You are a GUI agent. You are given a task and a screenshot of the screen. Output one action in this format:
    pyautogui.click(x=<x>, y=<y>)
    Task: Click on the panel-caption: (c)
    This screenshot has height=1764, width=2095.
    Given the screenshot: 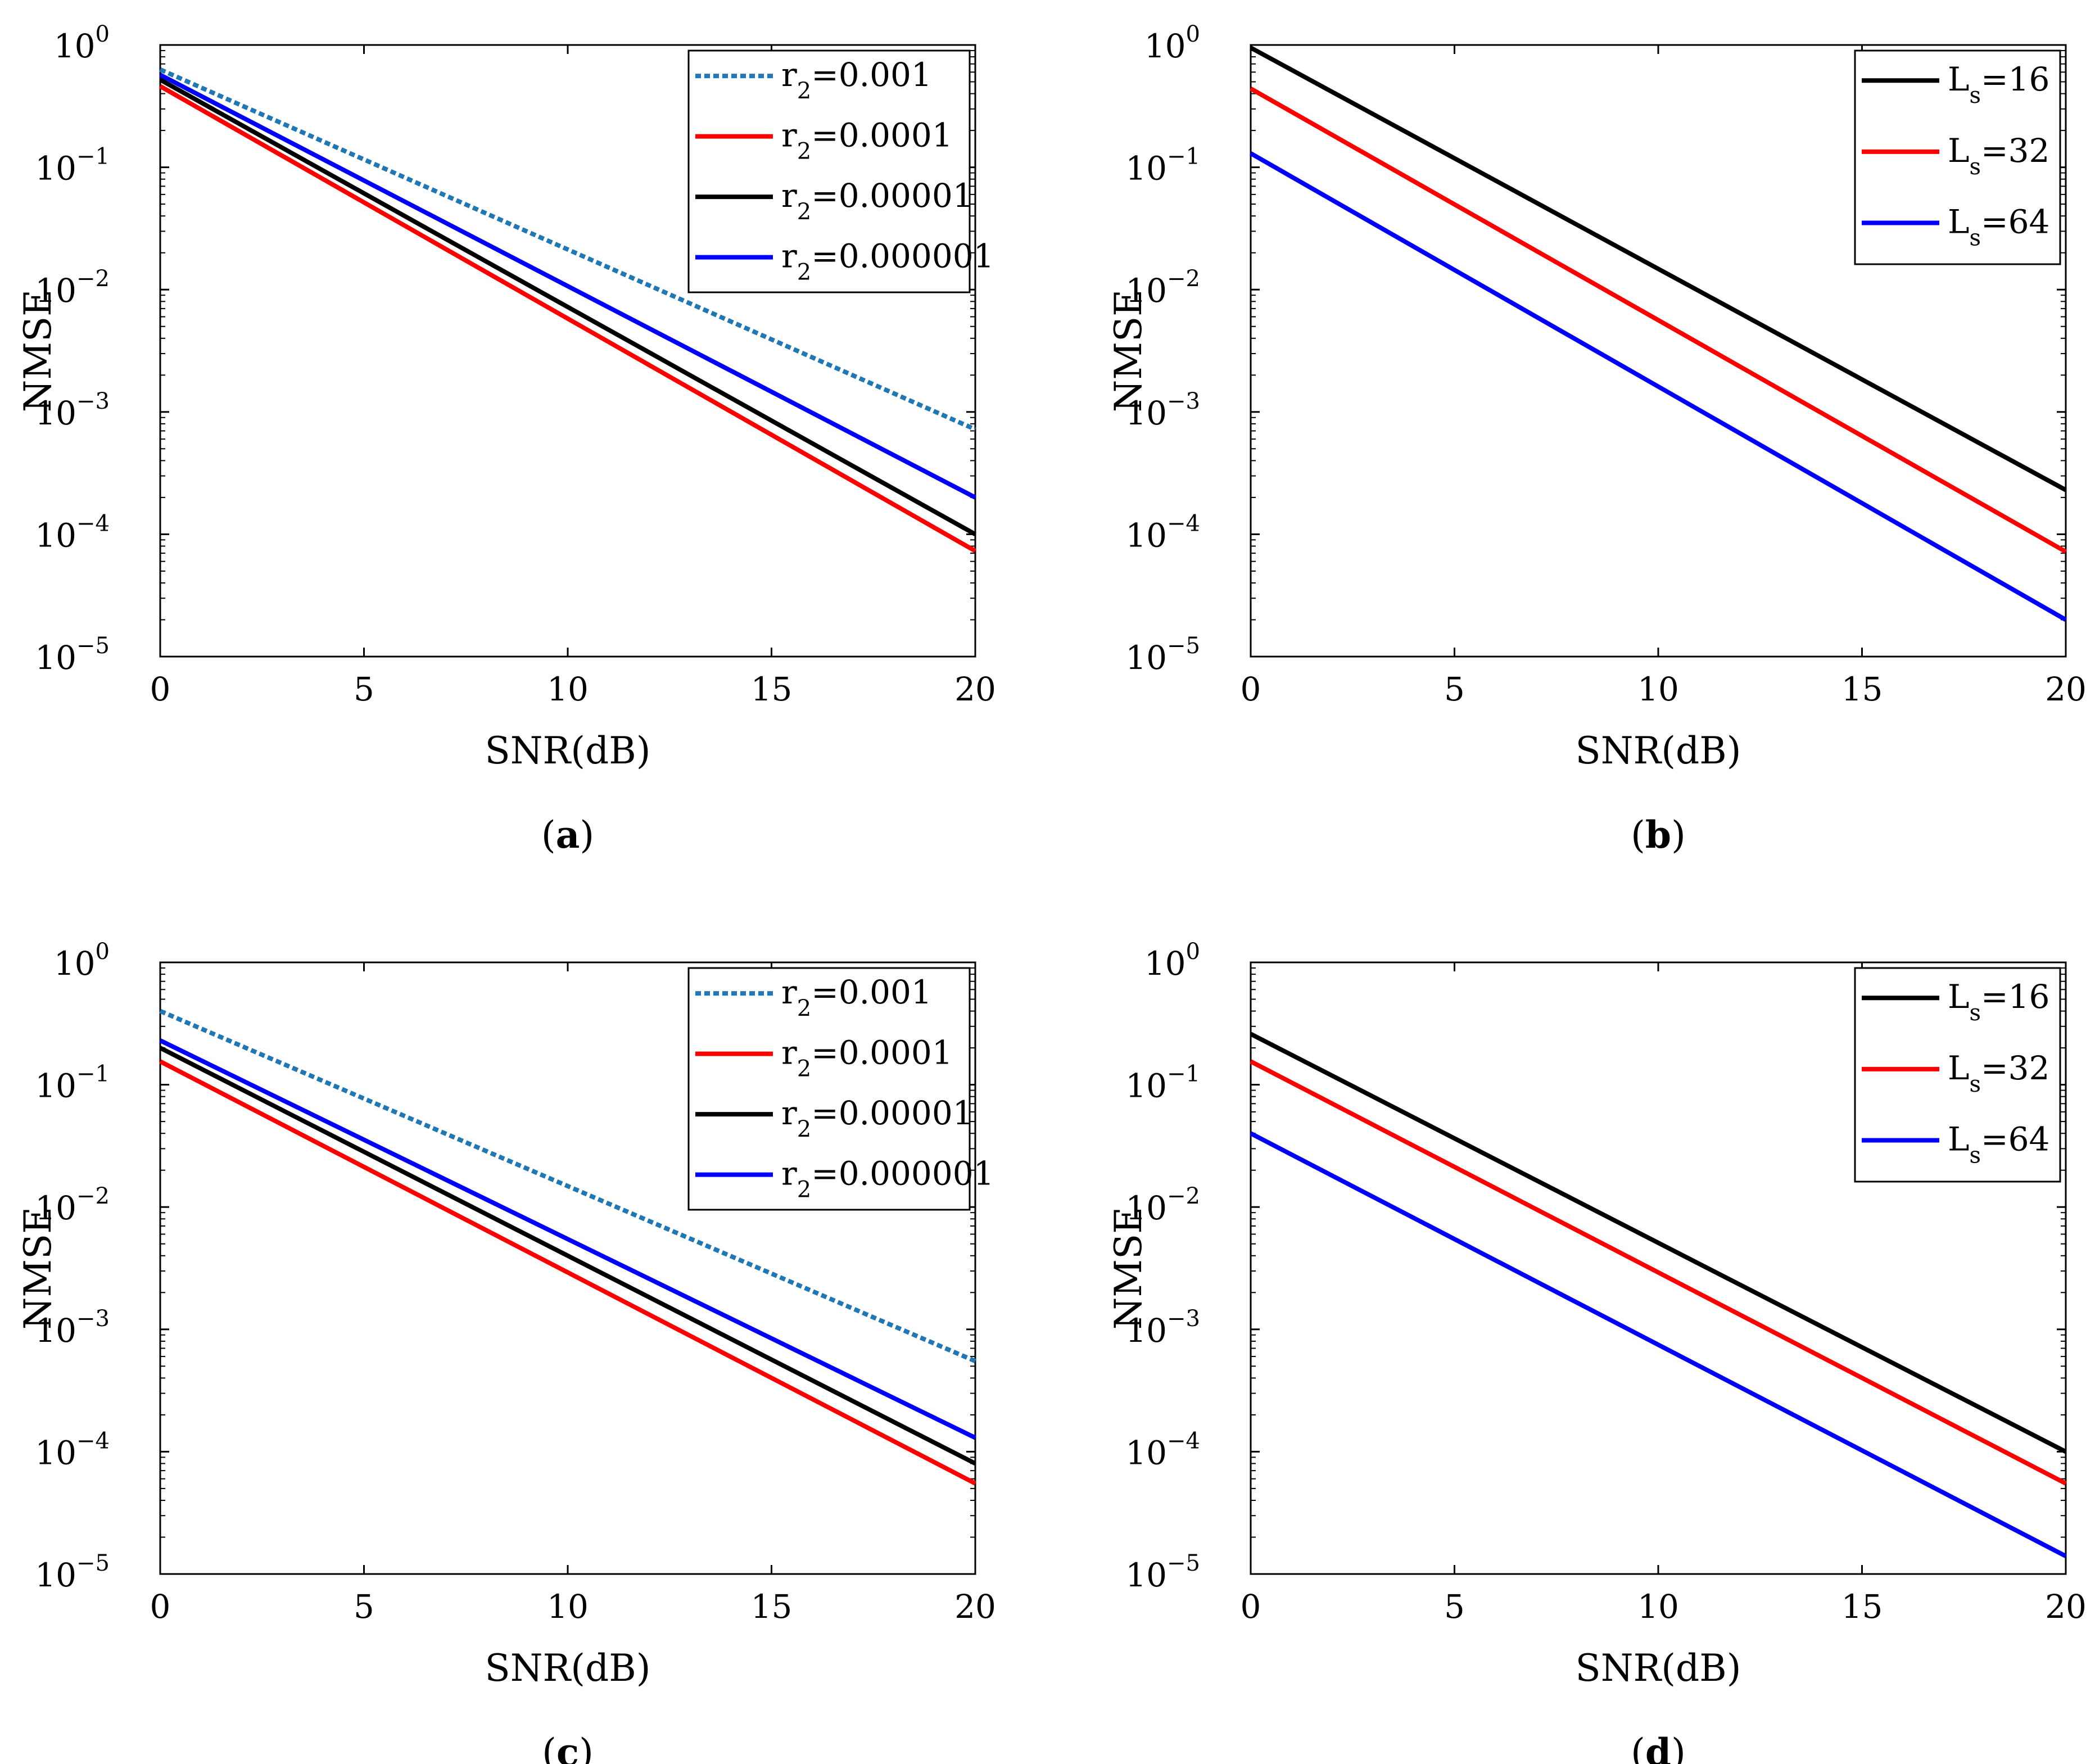 What is the action you would take?
    pyautogui.click(x=568, y=1747)
    